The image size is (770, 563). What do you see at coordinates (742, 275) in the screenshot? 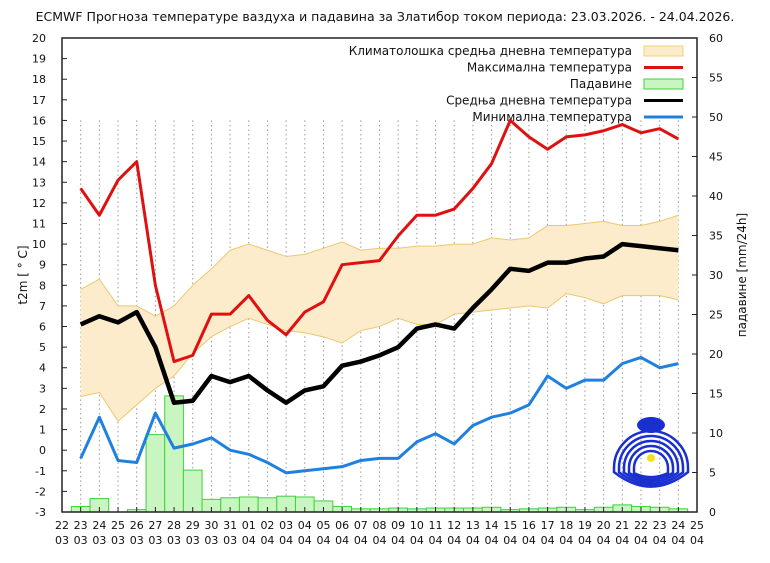
I see `y2-axis-label: падавине [mm/24h]` at bounding box center [742, 275].